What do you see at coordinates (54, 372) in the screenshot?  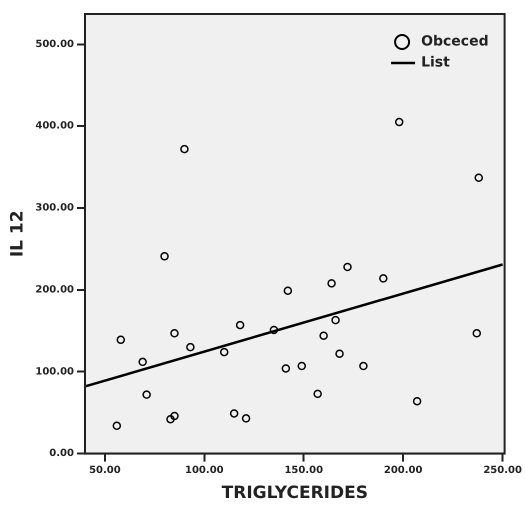 I see `y-tick-label: 100.00` at bounding box center [54, 372].